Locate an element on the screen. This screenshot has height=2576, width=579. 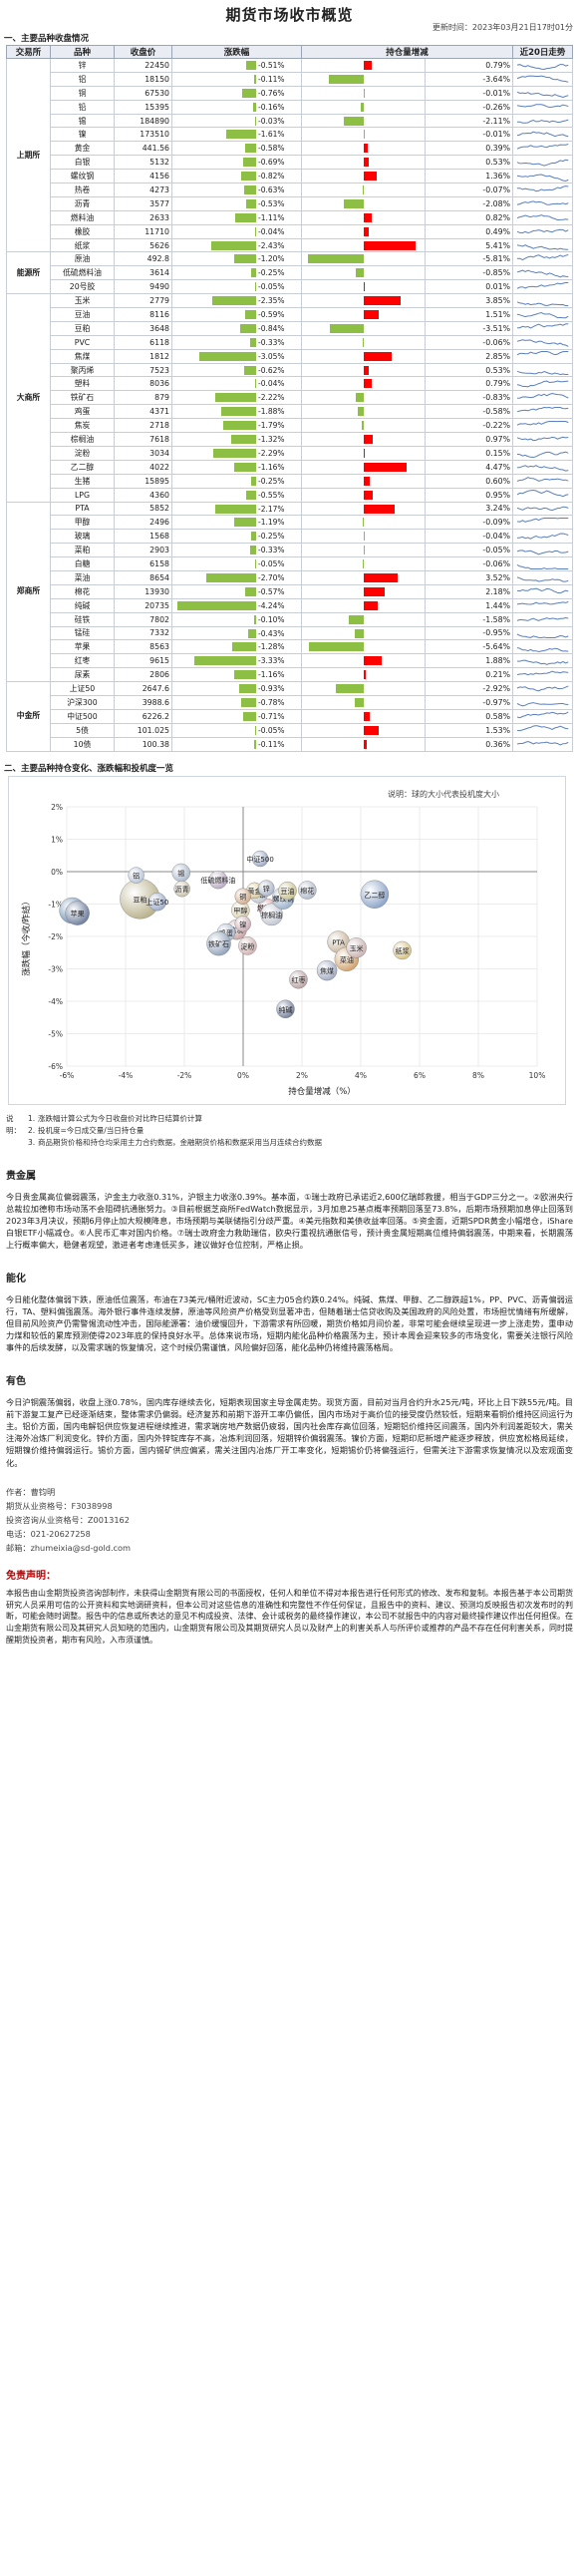
data-point-label: 沥青 is located at coordinates (182, 890).